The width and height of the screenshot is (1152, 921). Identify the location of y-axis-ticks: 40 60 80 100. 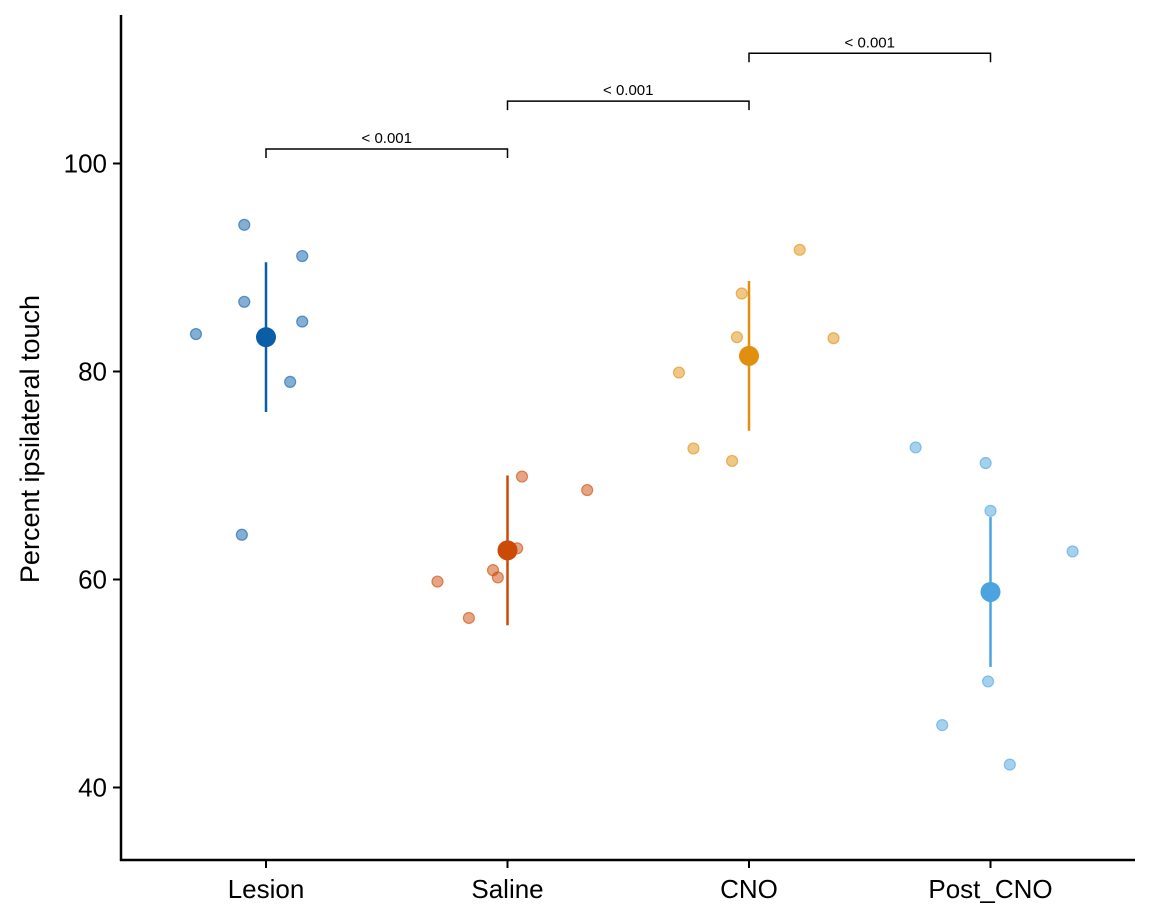
(92, 476).